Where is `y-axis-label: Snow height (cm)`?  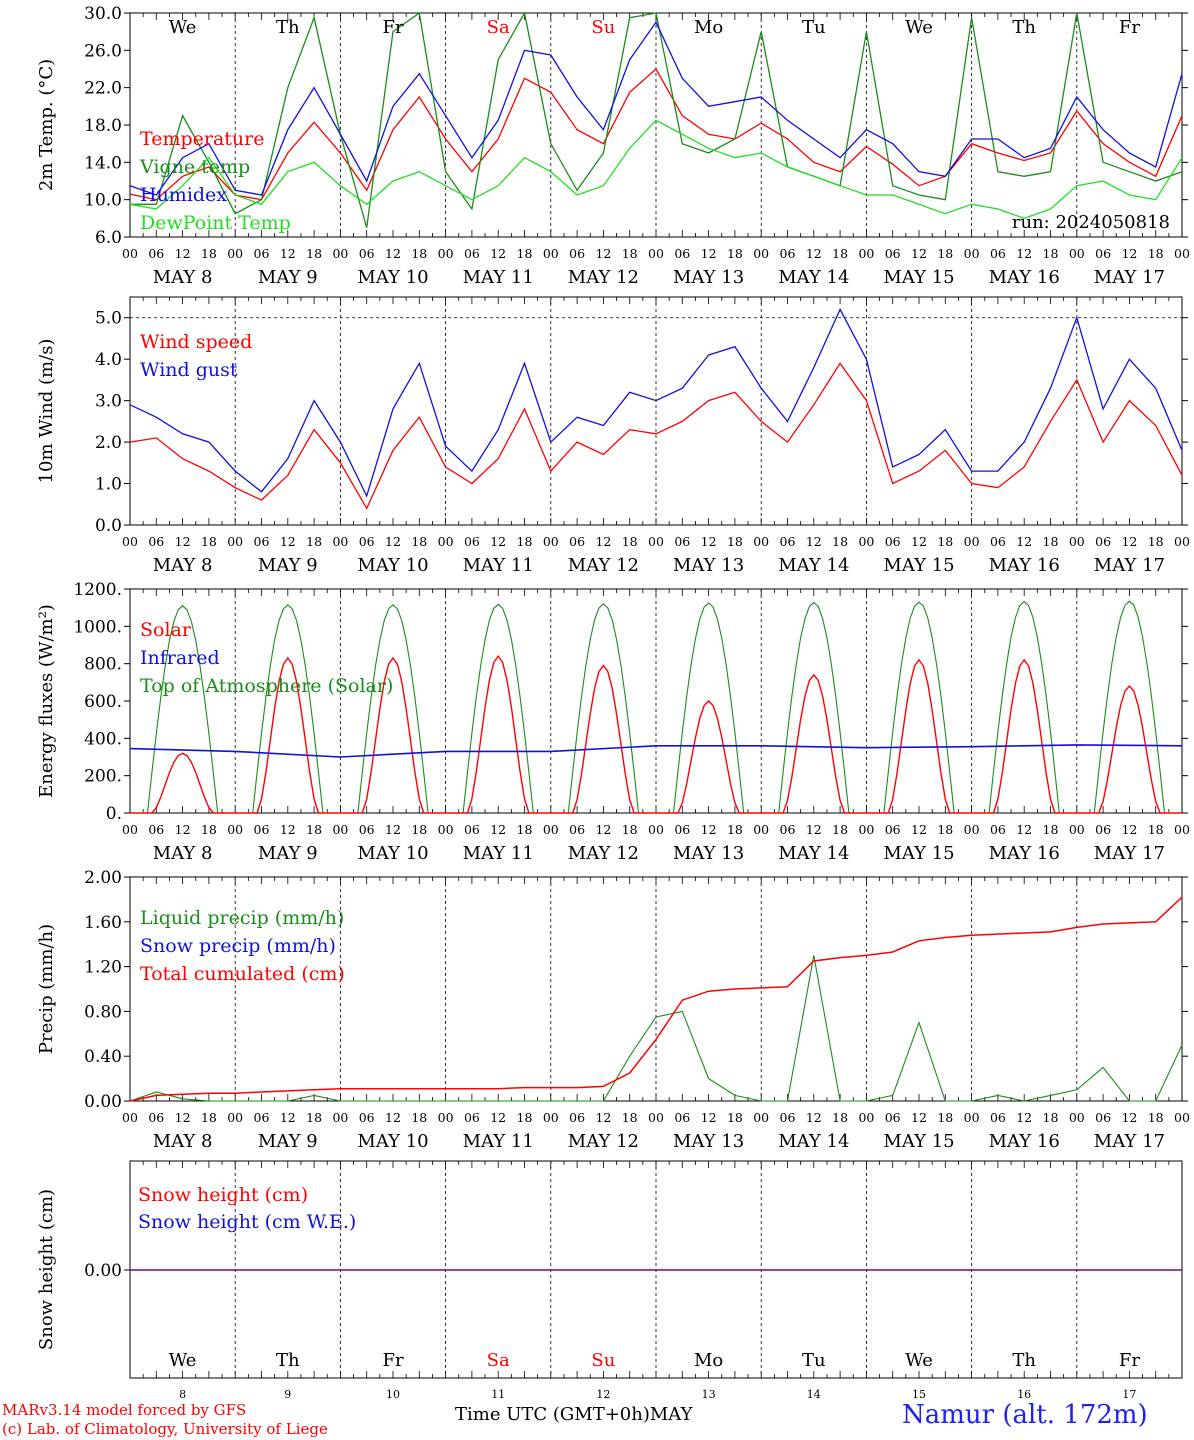 y-axis-label: Snow height (cm) is located at coordinates (46, 1269).